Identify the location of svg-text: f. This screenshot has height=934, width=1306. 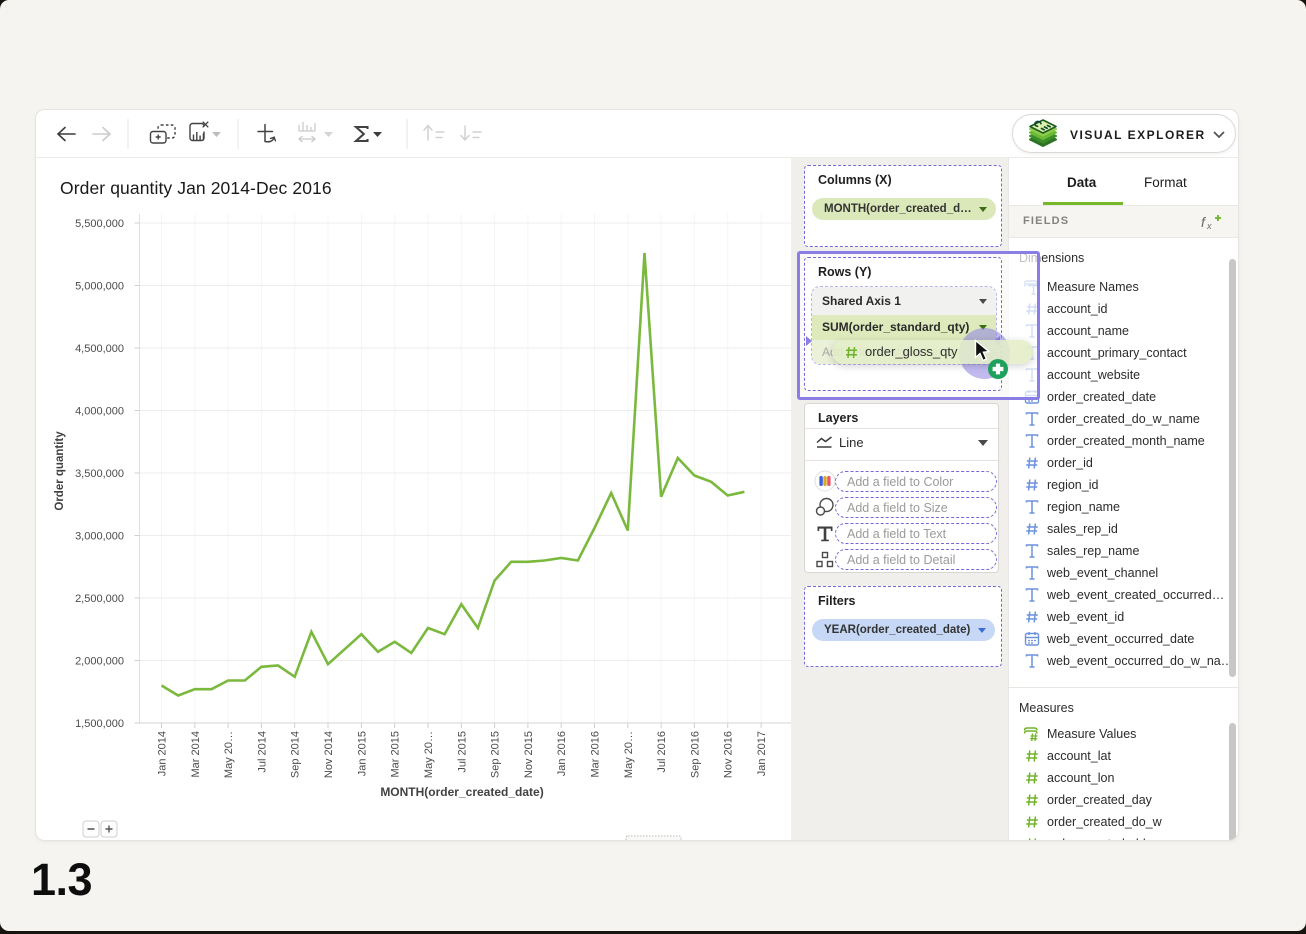
(1204, 222).